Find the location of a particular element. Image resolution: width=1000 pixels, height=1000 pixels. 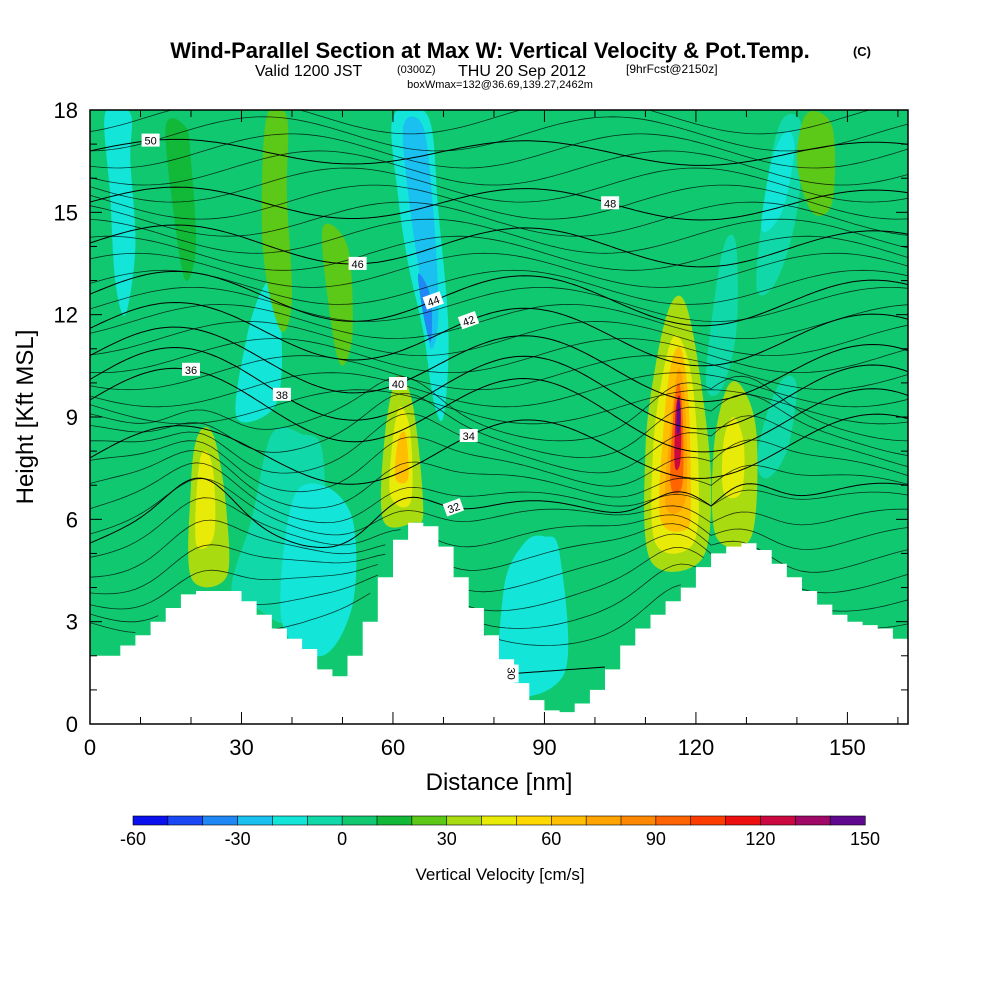

contour-label: 42 is located at coordinates (468, 320).